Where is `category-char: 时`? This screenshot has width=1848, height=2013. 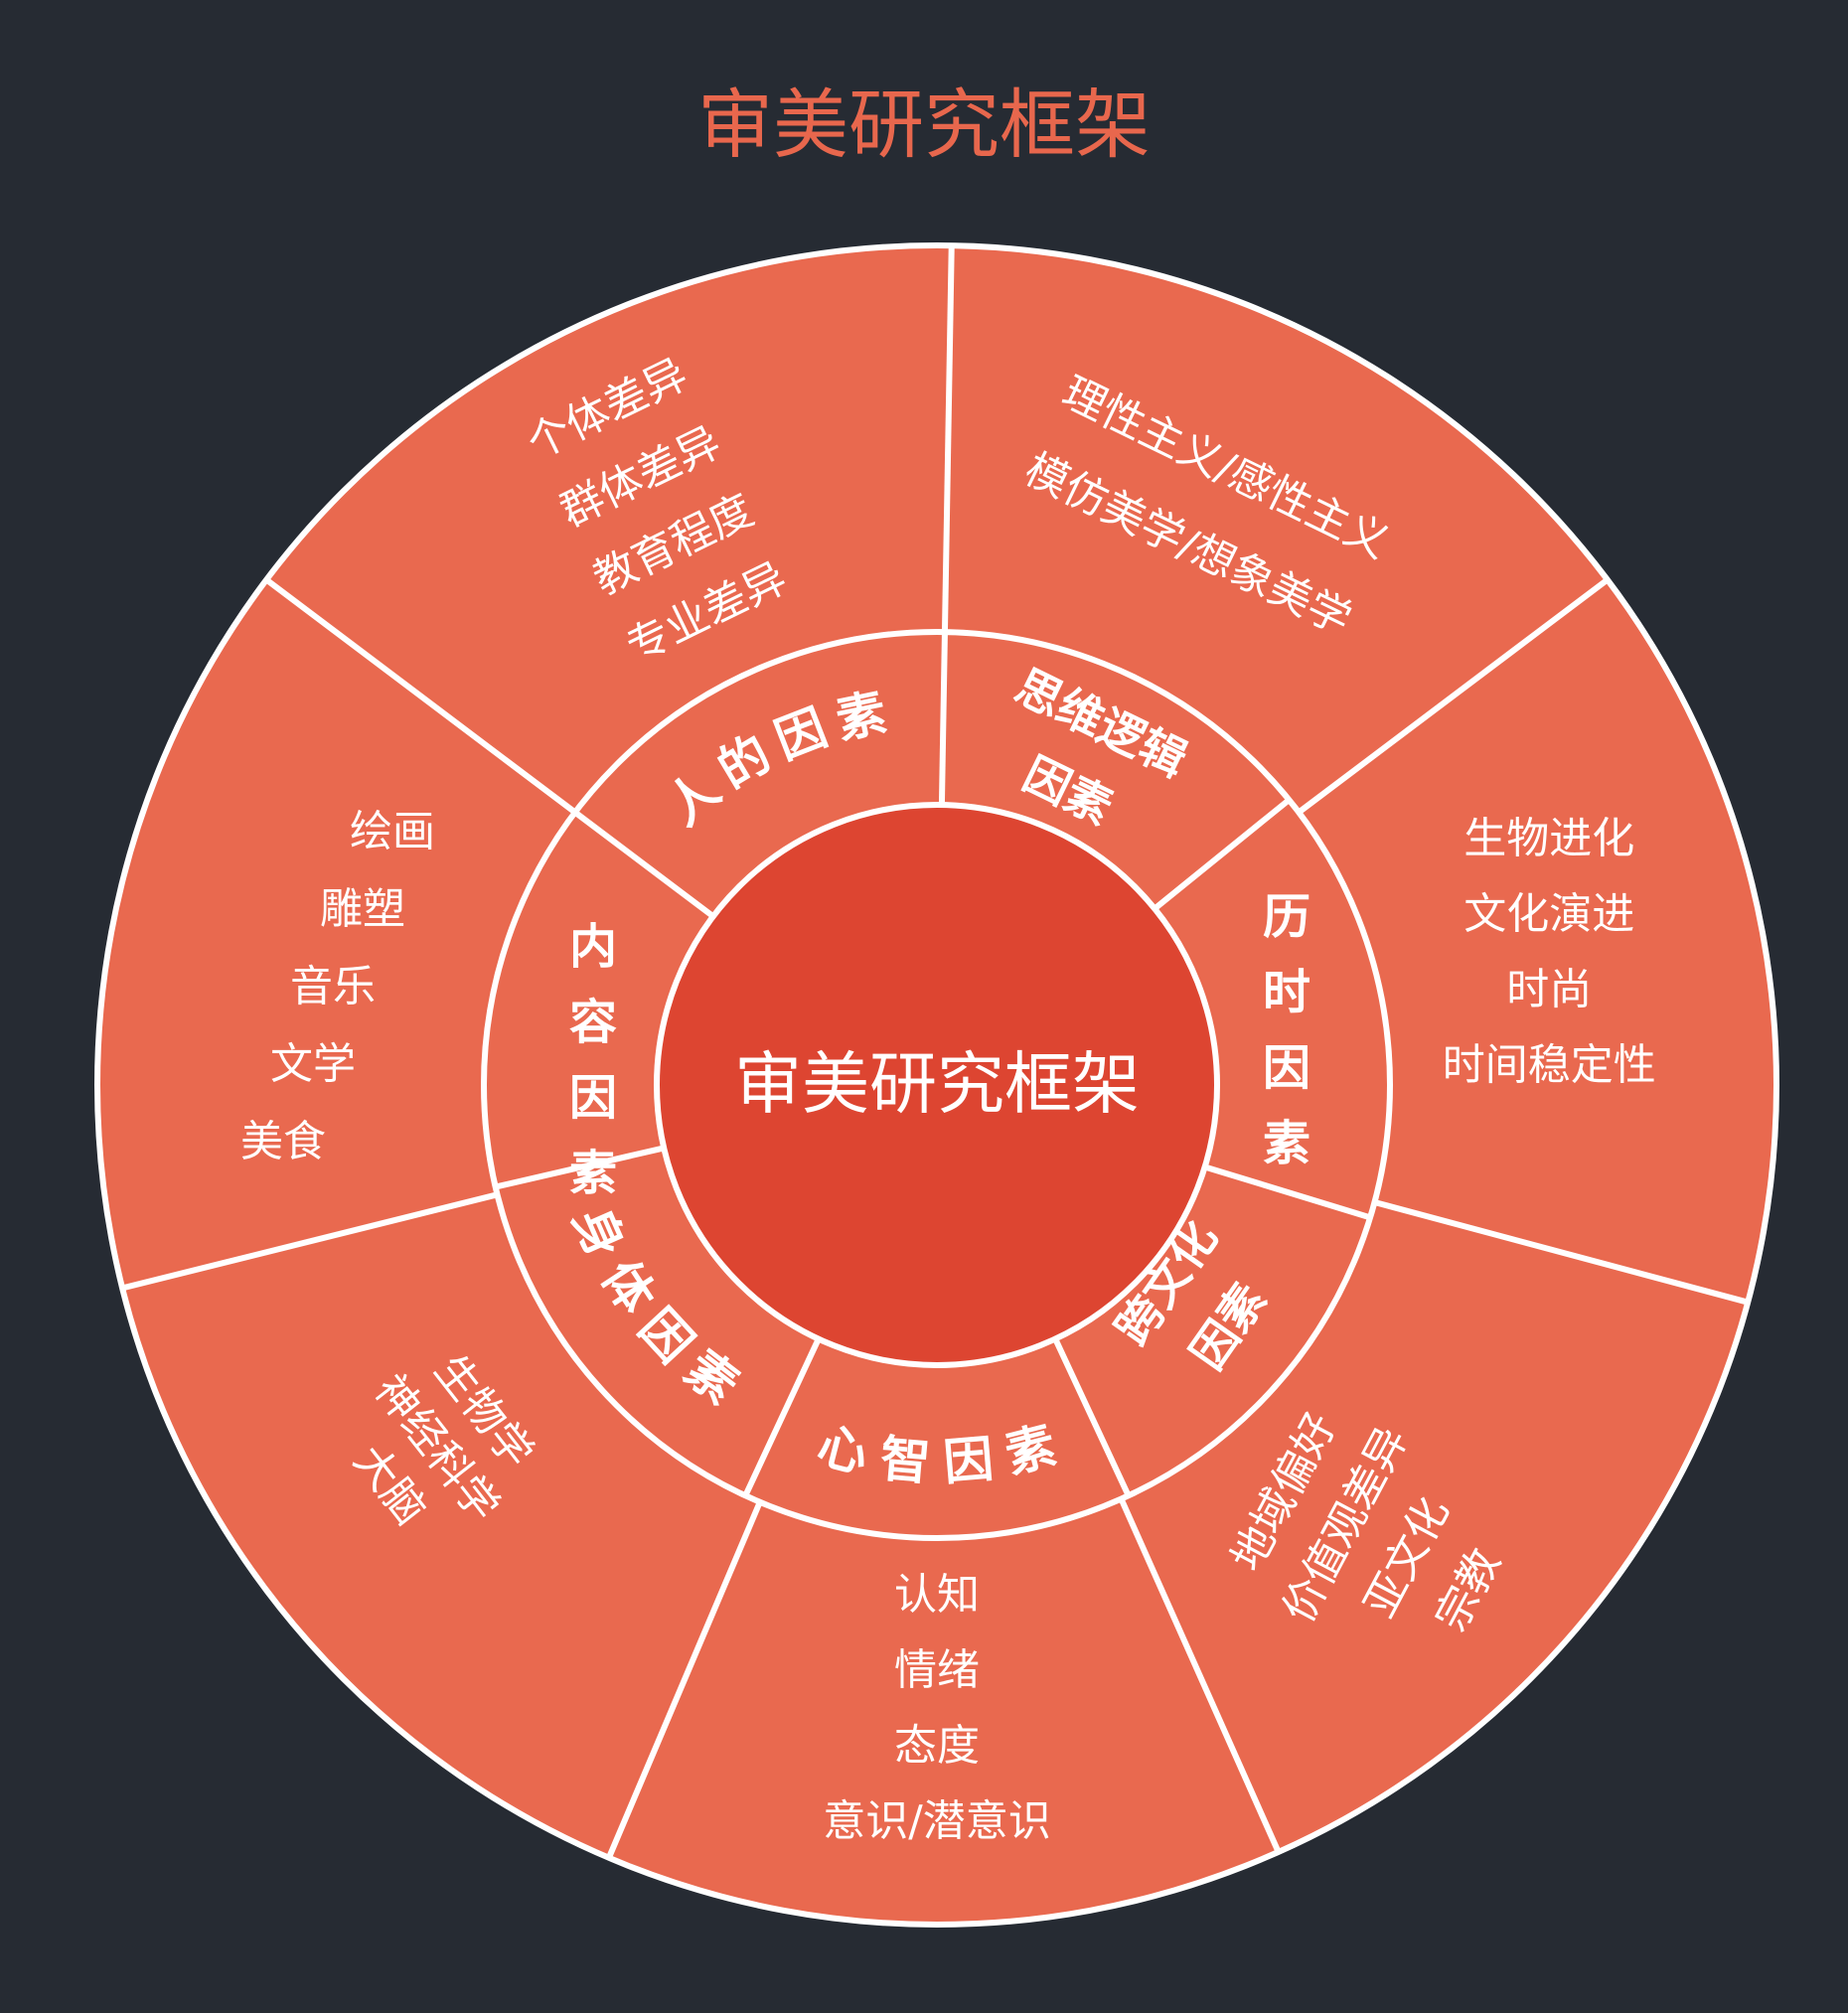
category-char: 时 is located at coordinates (1286, 992).